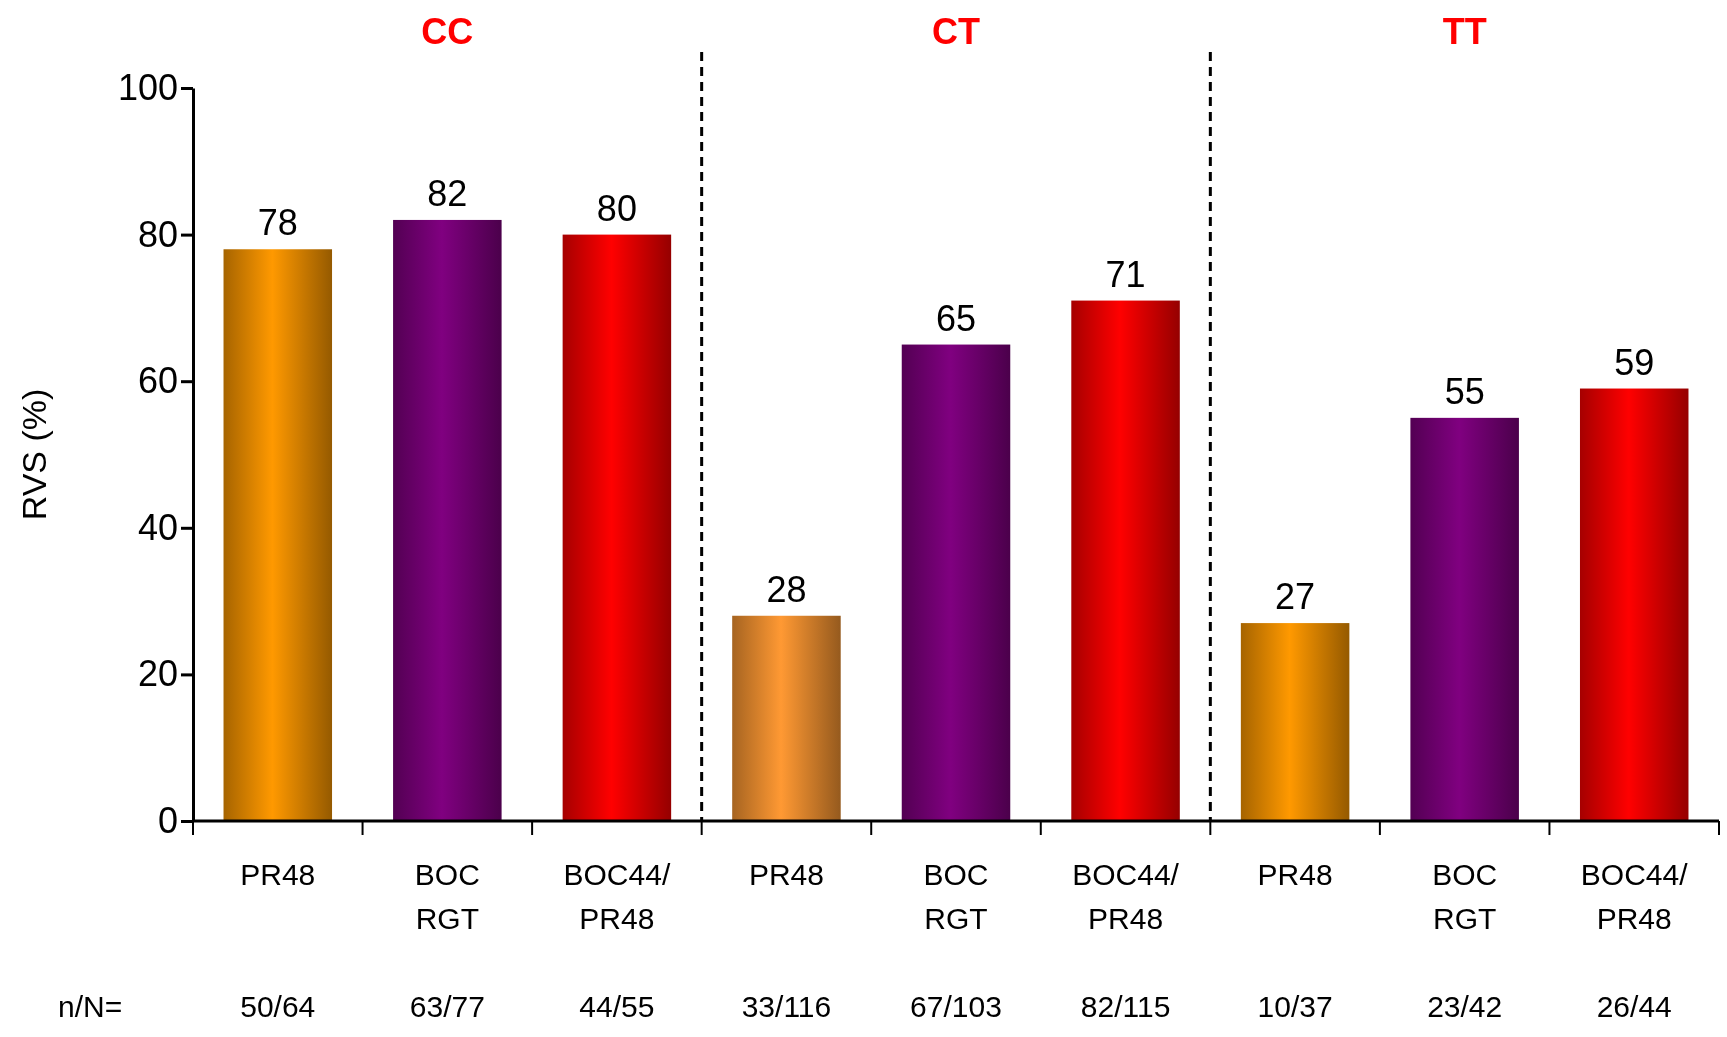 This screenshot has height=1037, width=1727. I want to click on text: n/N=, so click(90, 1006).